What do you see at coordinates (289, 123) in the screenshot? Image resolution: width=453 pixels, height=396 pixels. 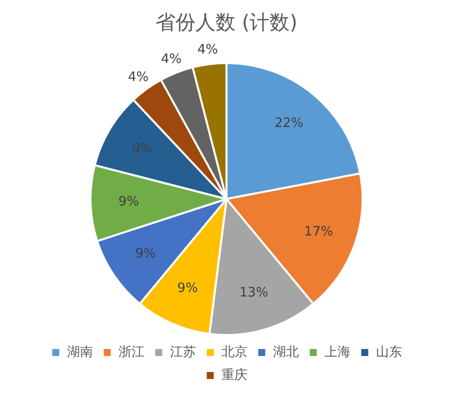 I see `data-label: 22%` at bounding box center [289, 123].